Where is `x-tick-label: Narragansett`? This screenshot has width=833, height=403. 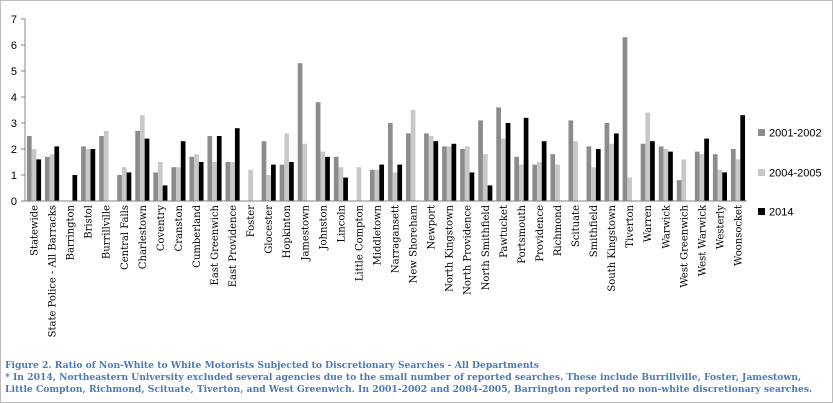 x-tick-label: Narragansett is located at coordinates (396, 239).